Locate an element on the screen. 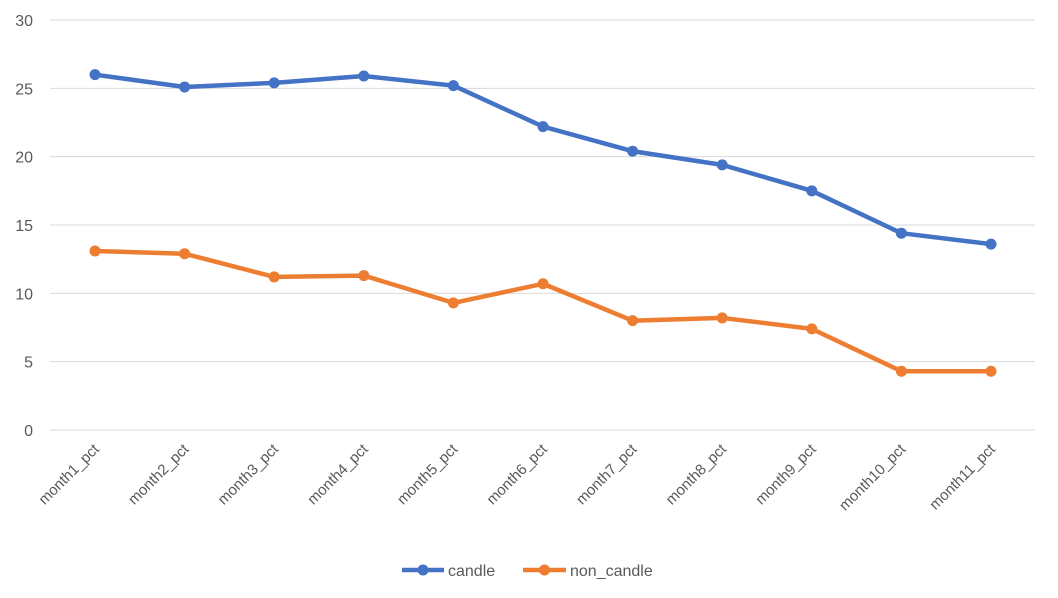 Image resolution: width=1058 pixels, height=598 pixels. x-tick-label: month11_pct is located at coordinates (962, 476).